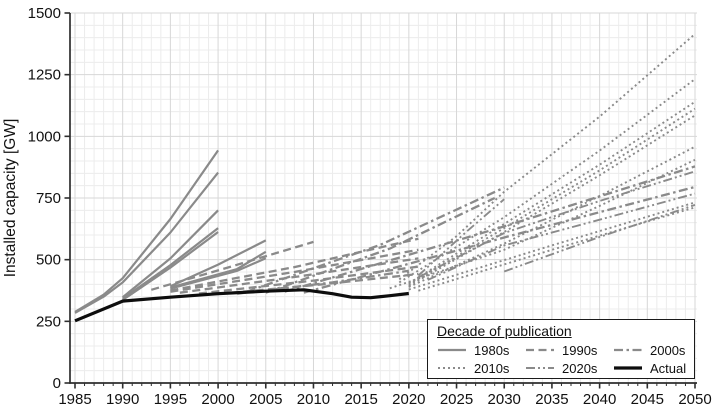 Image resolution: width=712 pixels, height=413 pixels. I want to click on legend-entry-2000s: 2000s, so click(649, 350).